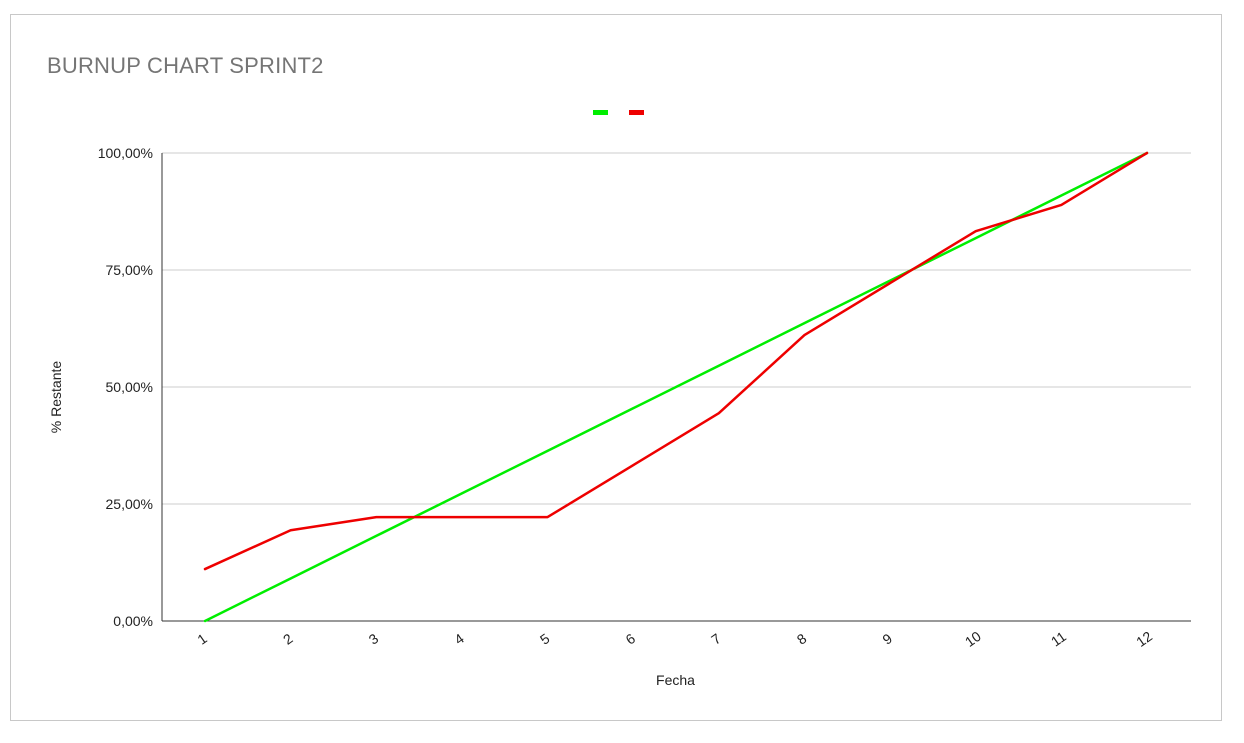 Image resolution: width=1244 pixels, height=743 pixels. What do you see at coordinates (459, 639) in the screenshot?
I see `x-tick-label: 4` at bounding box center [459, 639].